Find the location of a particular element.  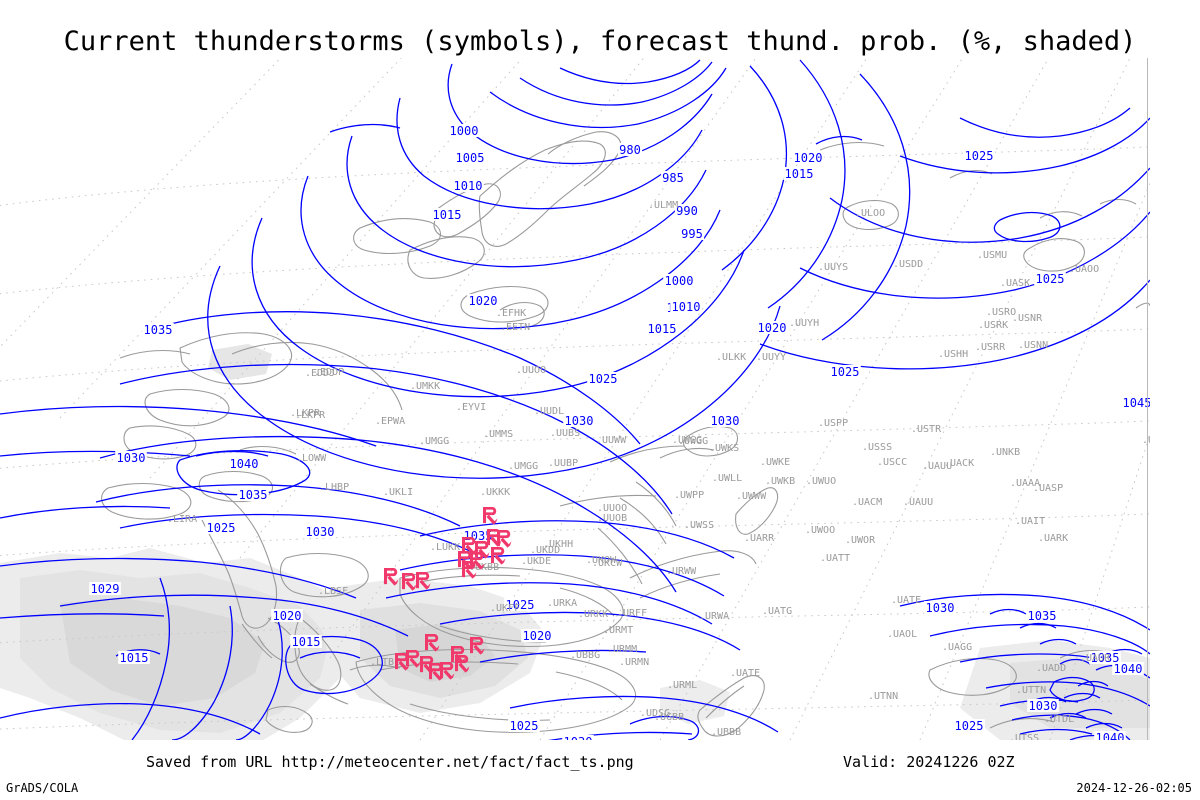

station-label: .USNN is located at coordinates (1033, 345).